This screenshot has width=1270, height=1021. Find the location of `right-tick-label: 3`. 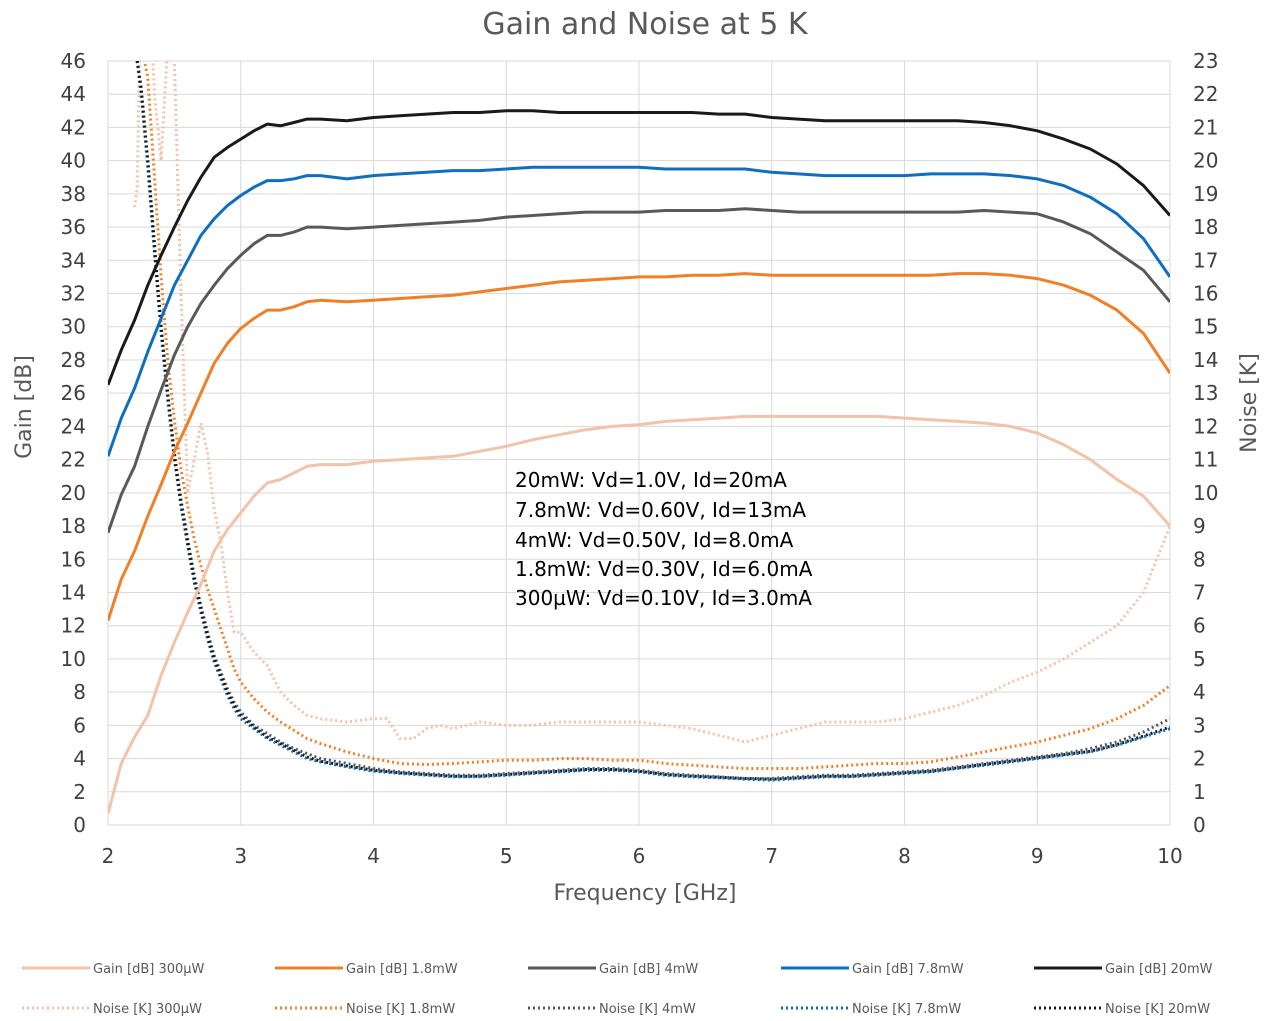

right-tick-label: 3 is located at coordinates (1199, 725).